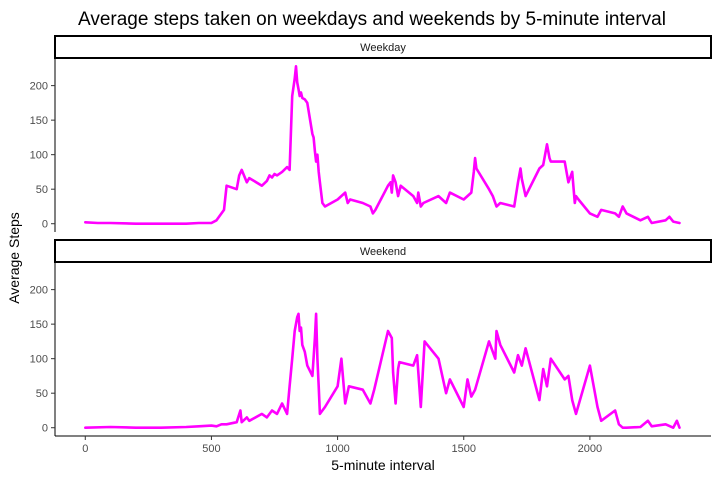 Image resolution: width=720 pixels, height=480 pixels. What do you see at coordinates (42, 394) in the screenshot?
I see `y-tick-label-weekend: 50` at bounding box center [42, 394].